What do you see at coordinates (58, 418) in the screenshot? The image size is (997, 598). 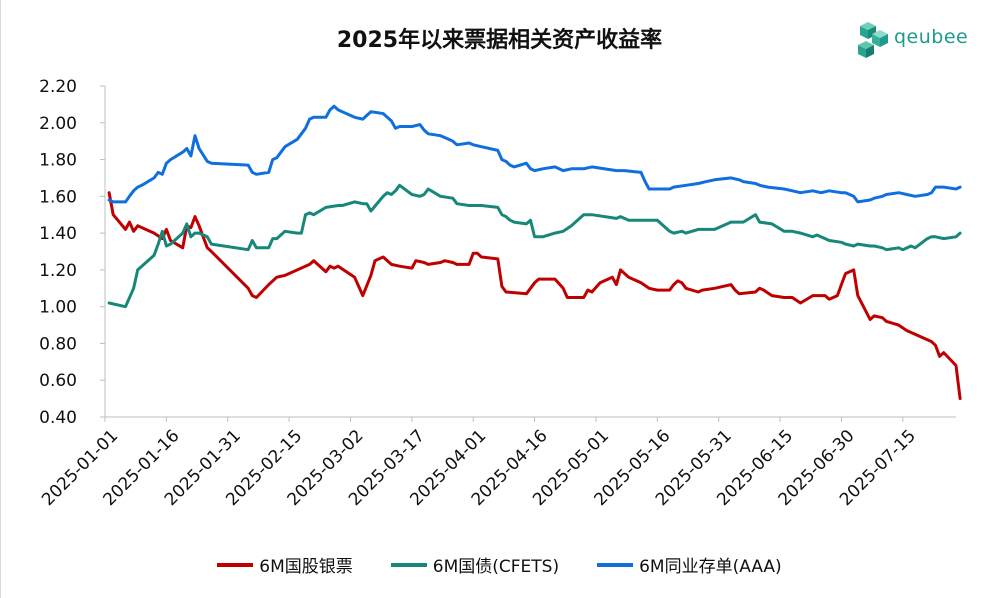 I see `y-tick-label: 0.40` at bounding box center [58, 418].